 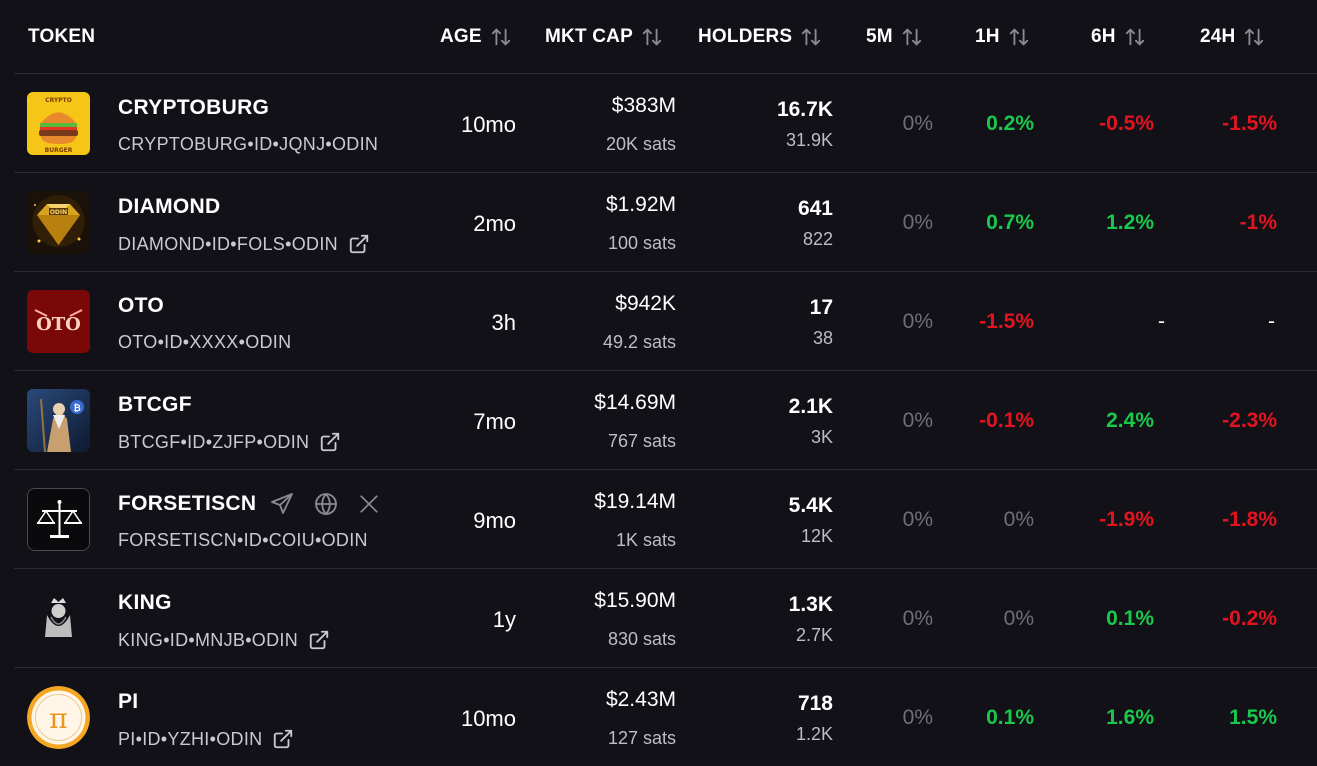 What do you see at coordinates (1006, 321) in the screenshot?
I see `change-1h: -1.5%` at bounding box center [1006, 321].